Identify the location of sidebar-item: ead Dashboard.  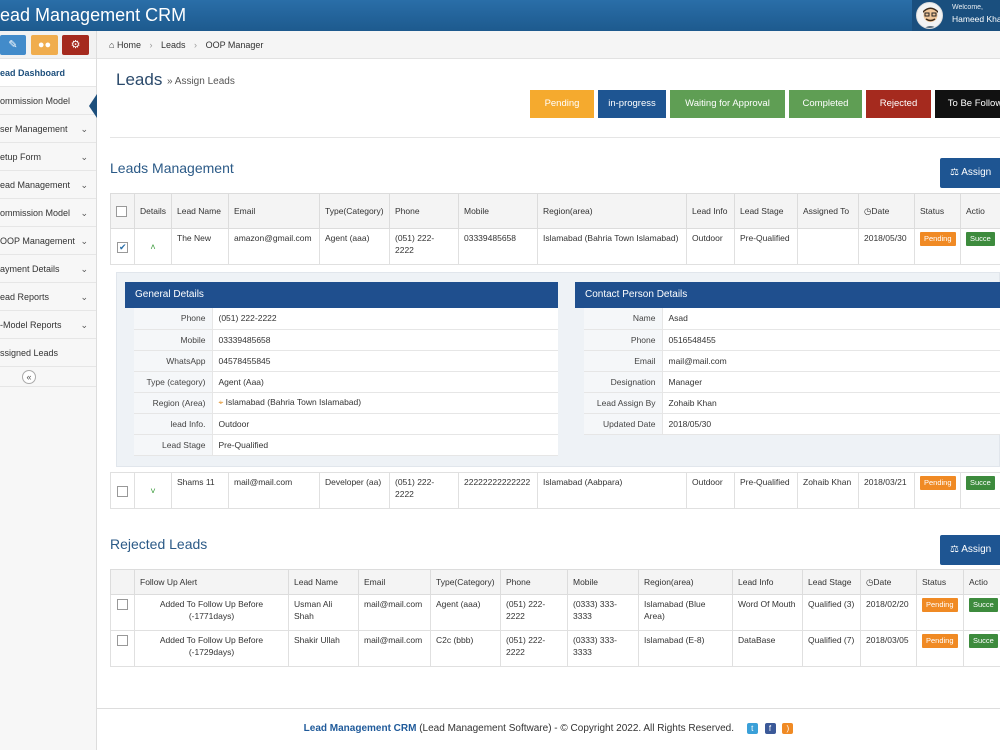
(48, 73).